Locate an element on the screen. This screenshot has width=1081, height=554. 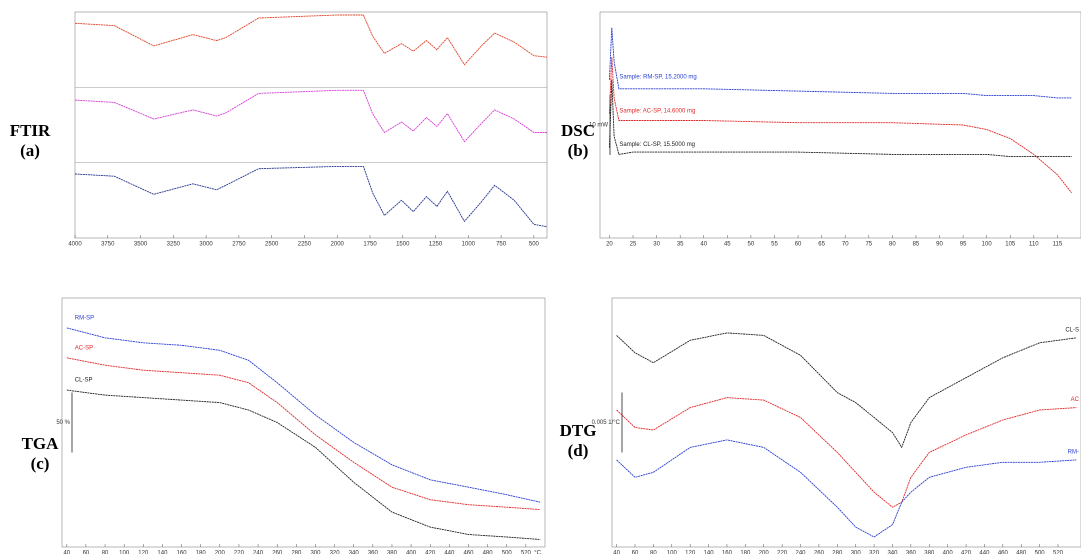
x-tick-label: 300 is located at coordinates (856, 552).